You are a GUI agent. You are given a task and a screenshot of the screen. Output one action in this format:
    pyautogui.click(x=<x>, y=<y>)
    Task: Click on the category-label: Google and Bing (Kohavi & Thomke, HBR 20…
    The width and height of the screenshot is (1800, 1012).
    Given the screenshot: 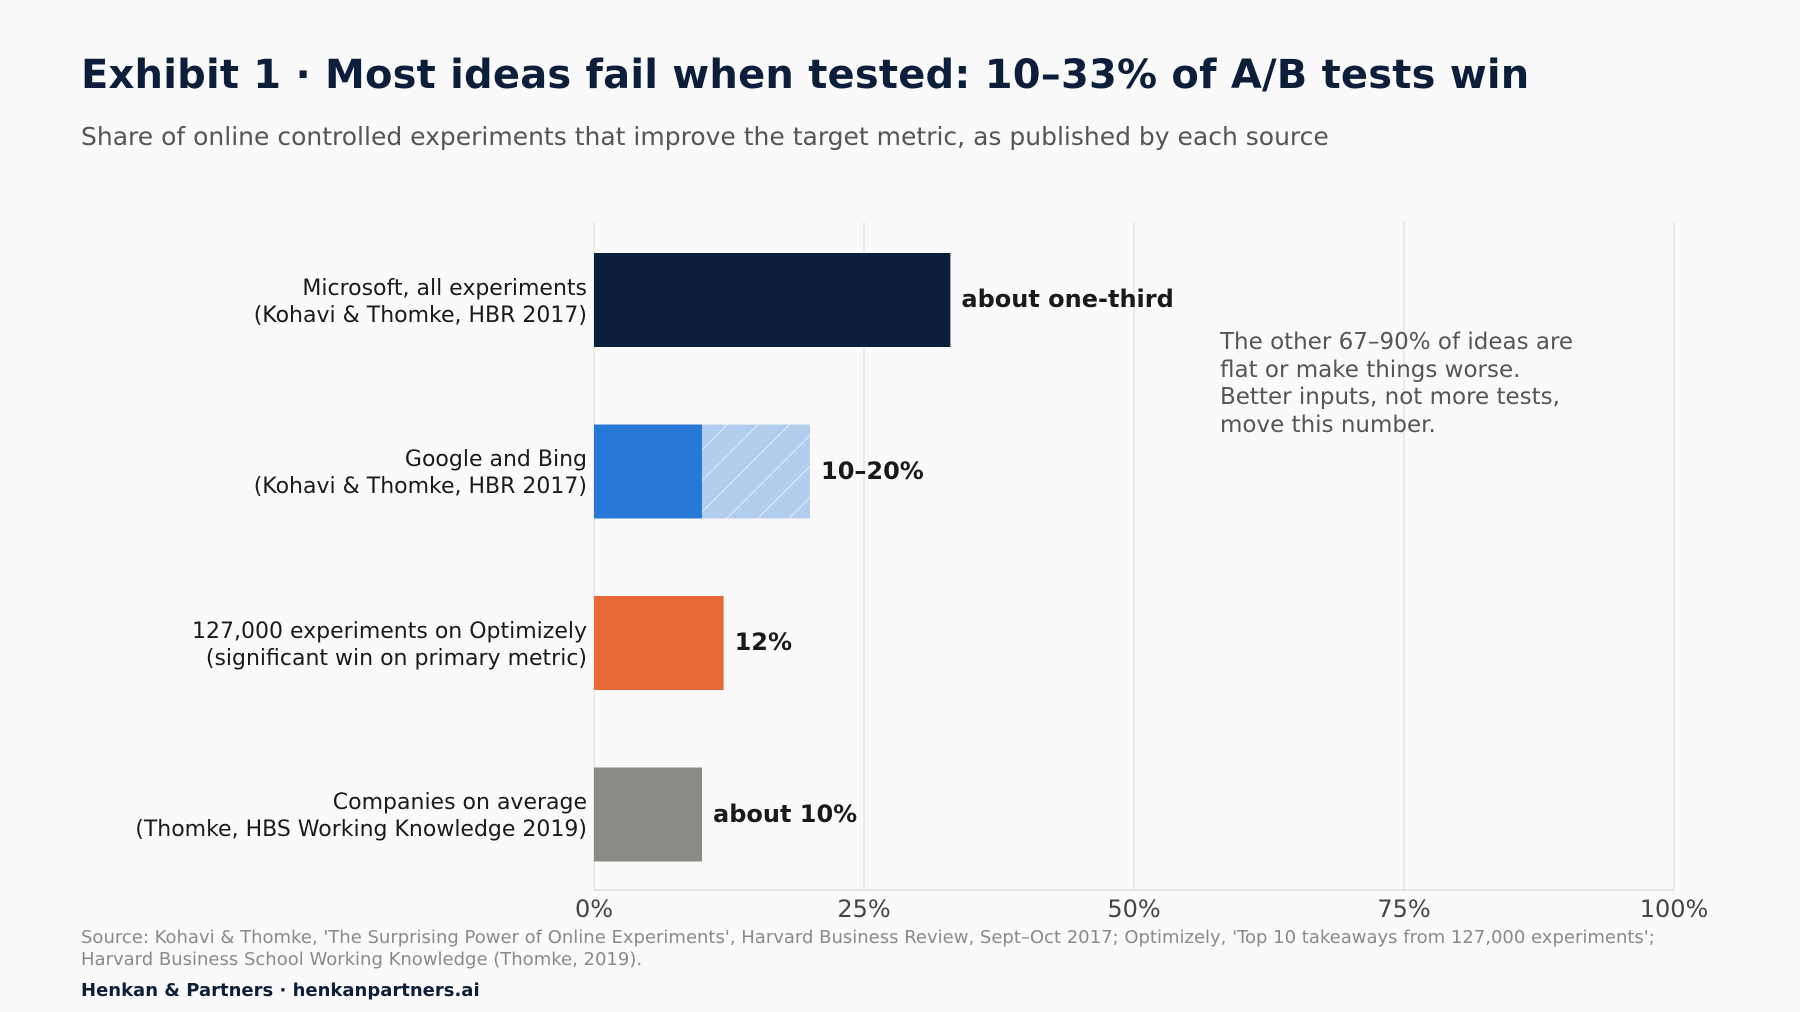 What is the action you would take?
    pyautogui.click(x=307, y=473)
    